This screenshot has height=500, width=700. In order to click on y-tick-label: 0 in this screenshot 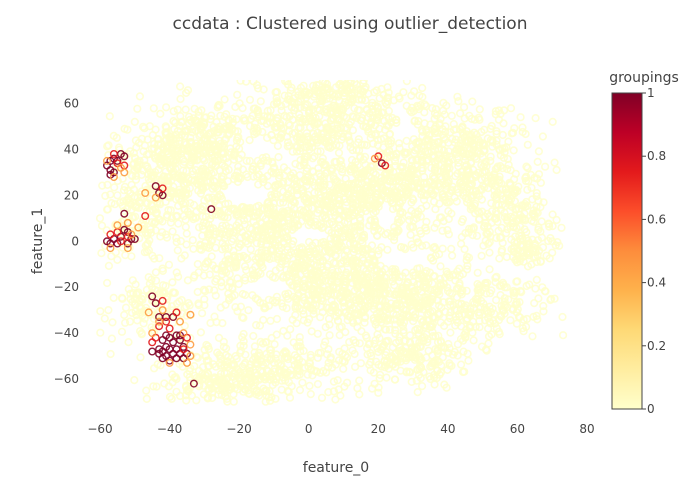, I will do `click(75, 241)`.